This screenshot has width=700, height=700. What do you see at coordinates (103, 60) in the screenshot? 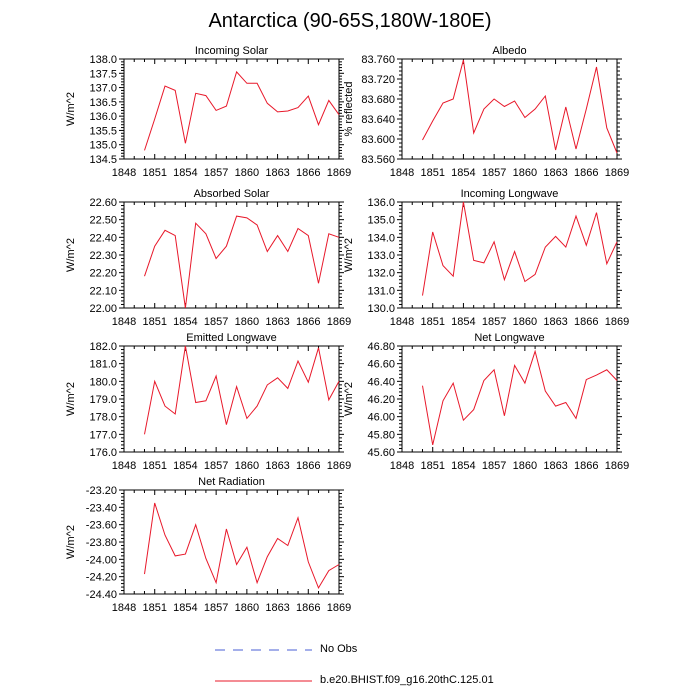
I see `y-tick-label: 138.0` at bounding box center [103, 60].